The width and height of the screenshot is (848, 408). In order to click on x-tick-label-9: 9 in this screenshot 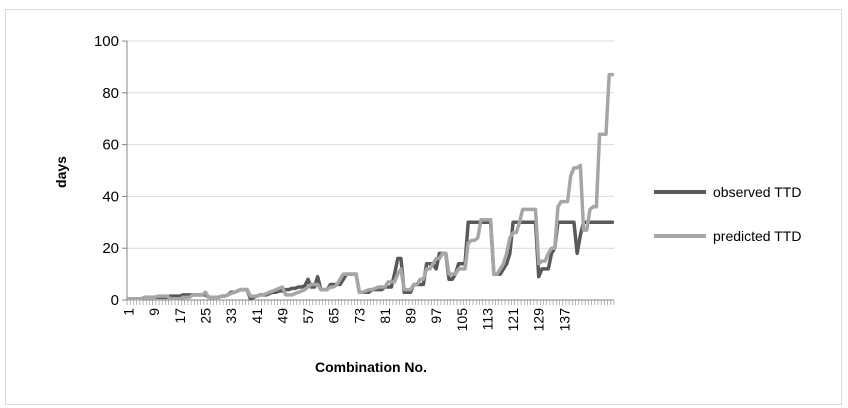, I will do `click(154, 312)`.